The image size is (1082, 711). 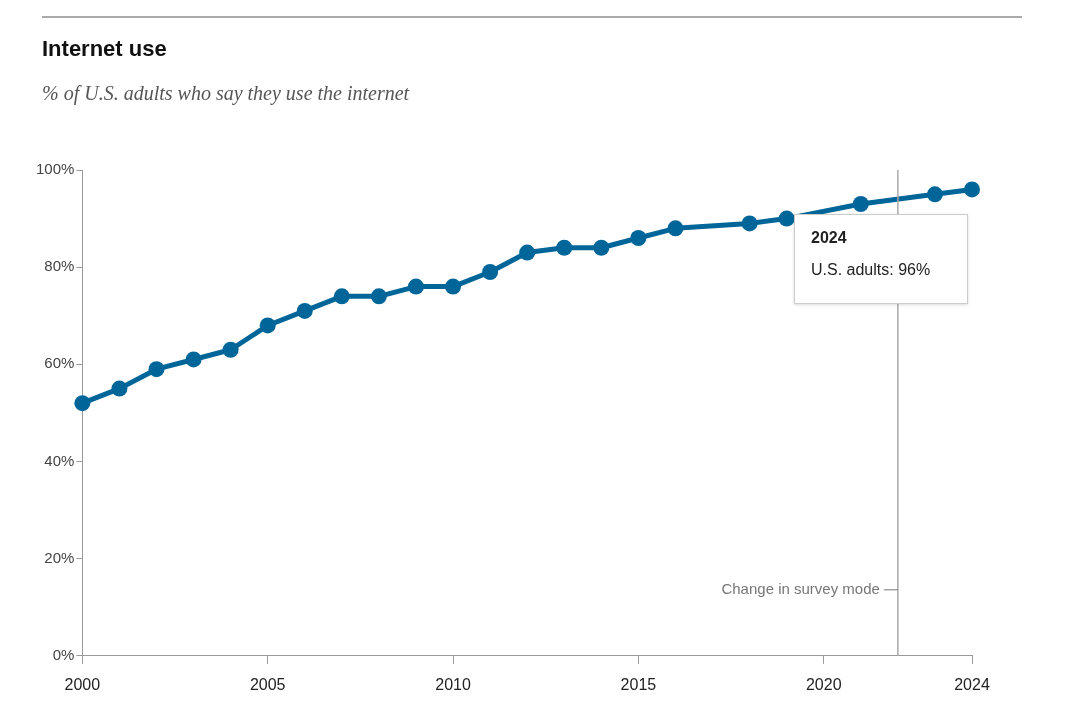 What do you see at coordinates (972, 684) in the screenshot?
I see `x-tick-label: 2024` at bounding box center [972, 684].